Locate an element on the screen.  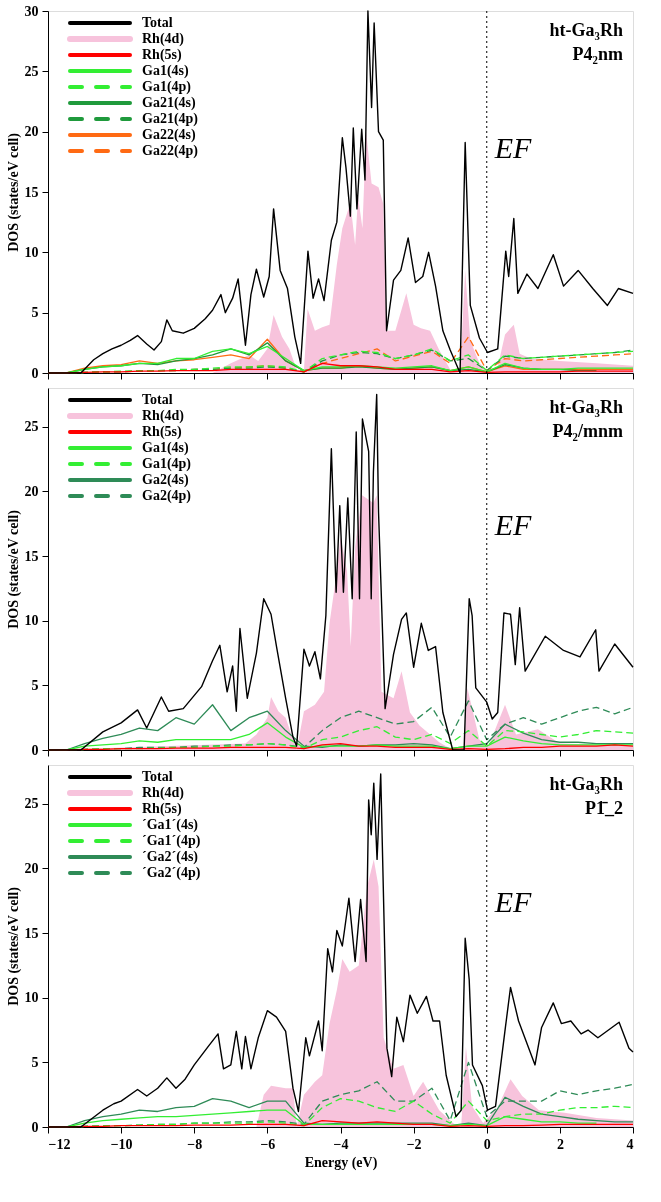
x-tick-label: −8 is located at coordinates (195, 1144).